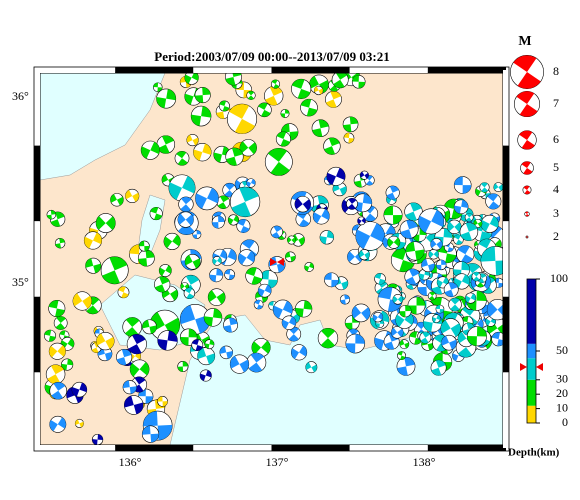 The image size is (580, 500). I want to click on legend-label: 5, so click(556, 167).